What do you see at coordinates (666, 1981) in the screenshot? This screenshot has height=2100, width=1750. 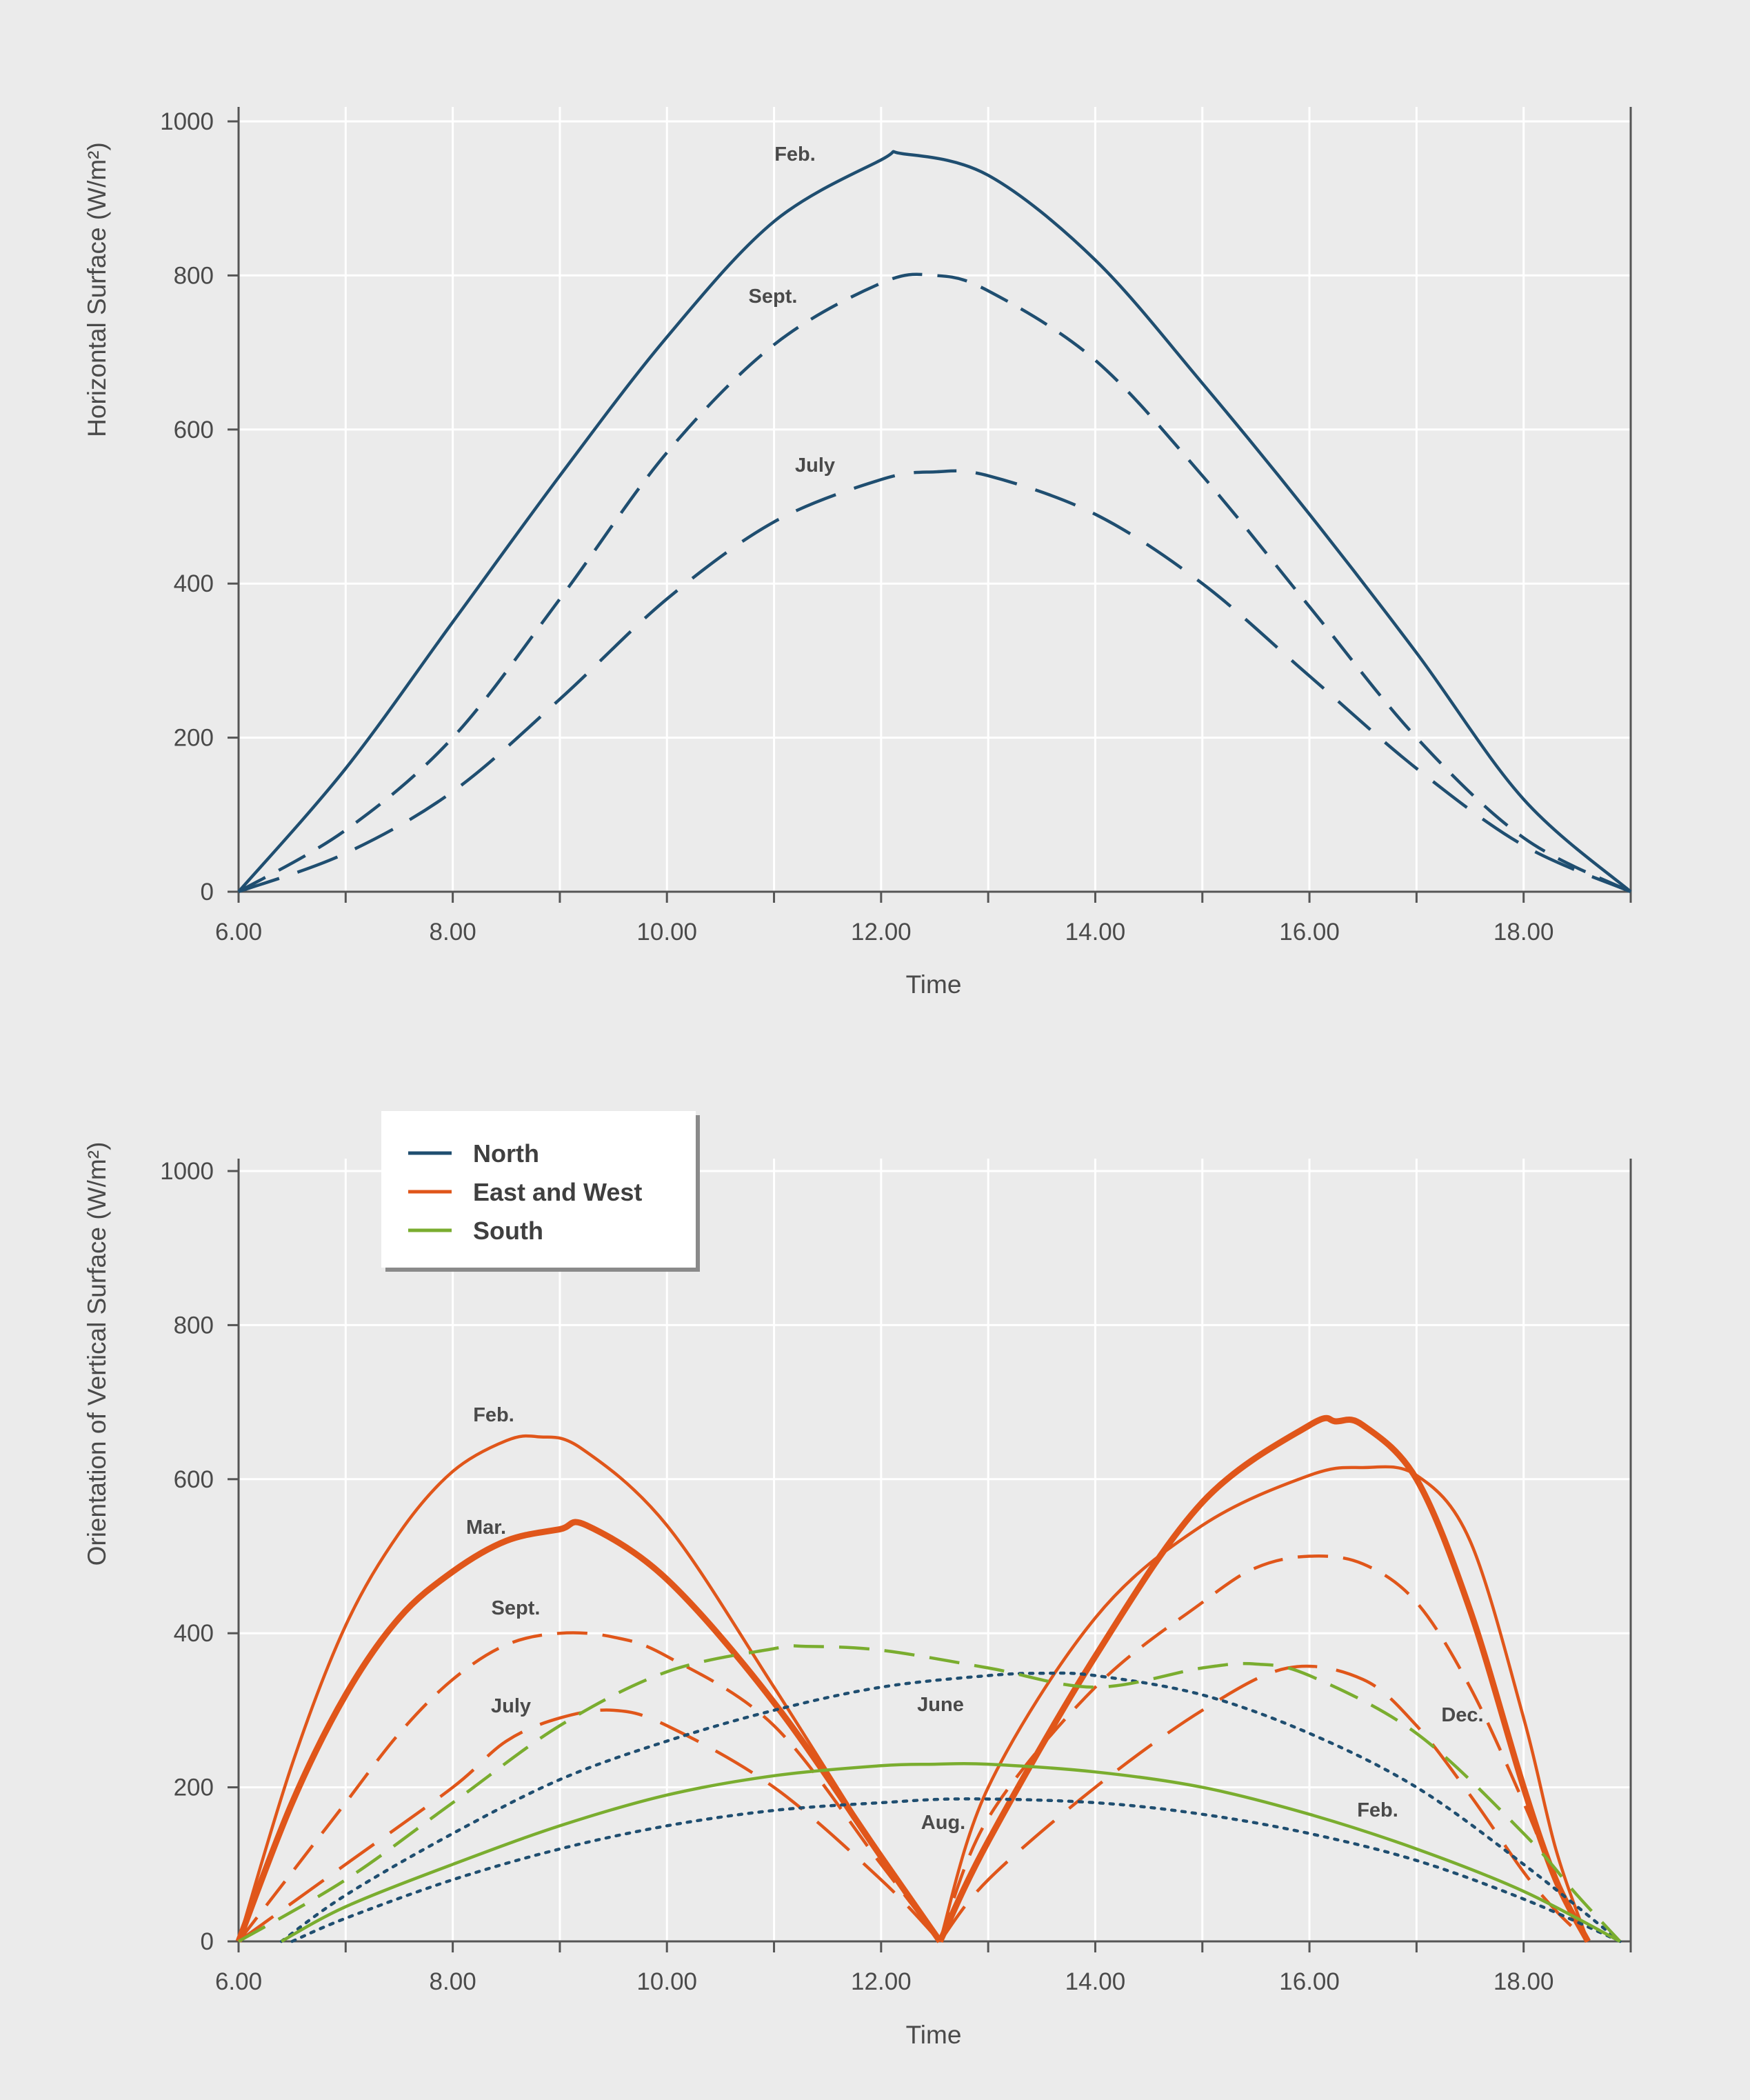 I see `chart2-x-tick-label: 10.00` at bounding box center [666, 1981].